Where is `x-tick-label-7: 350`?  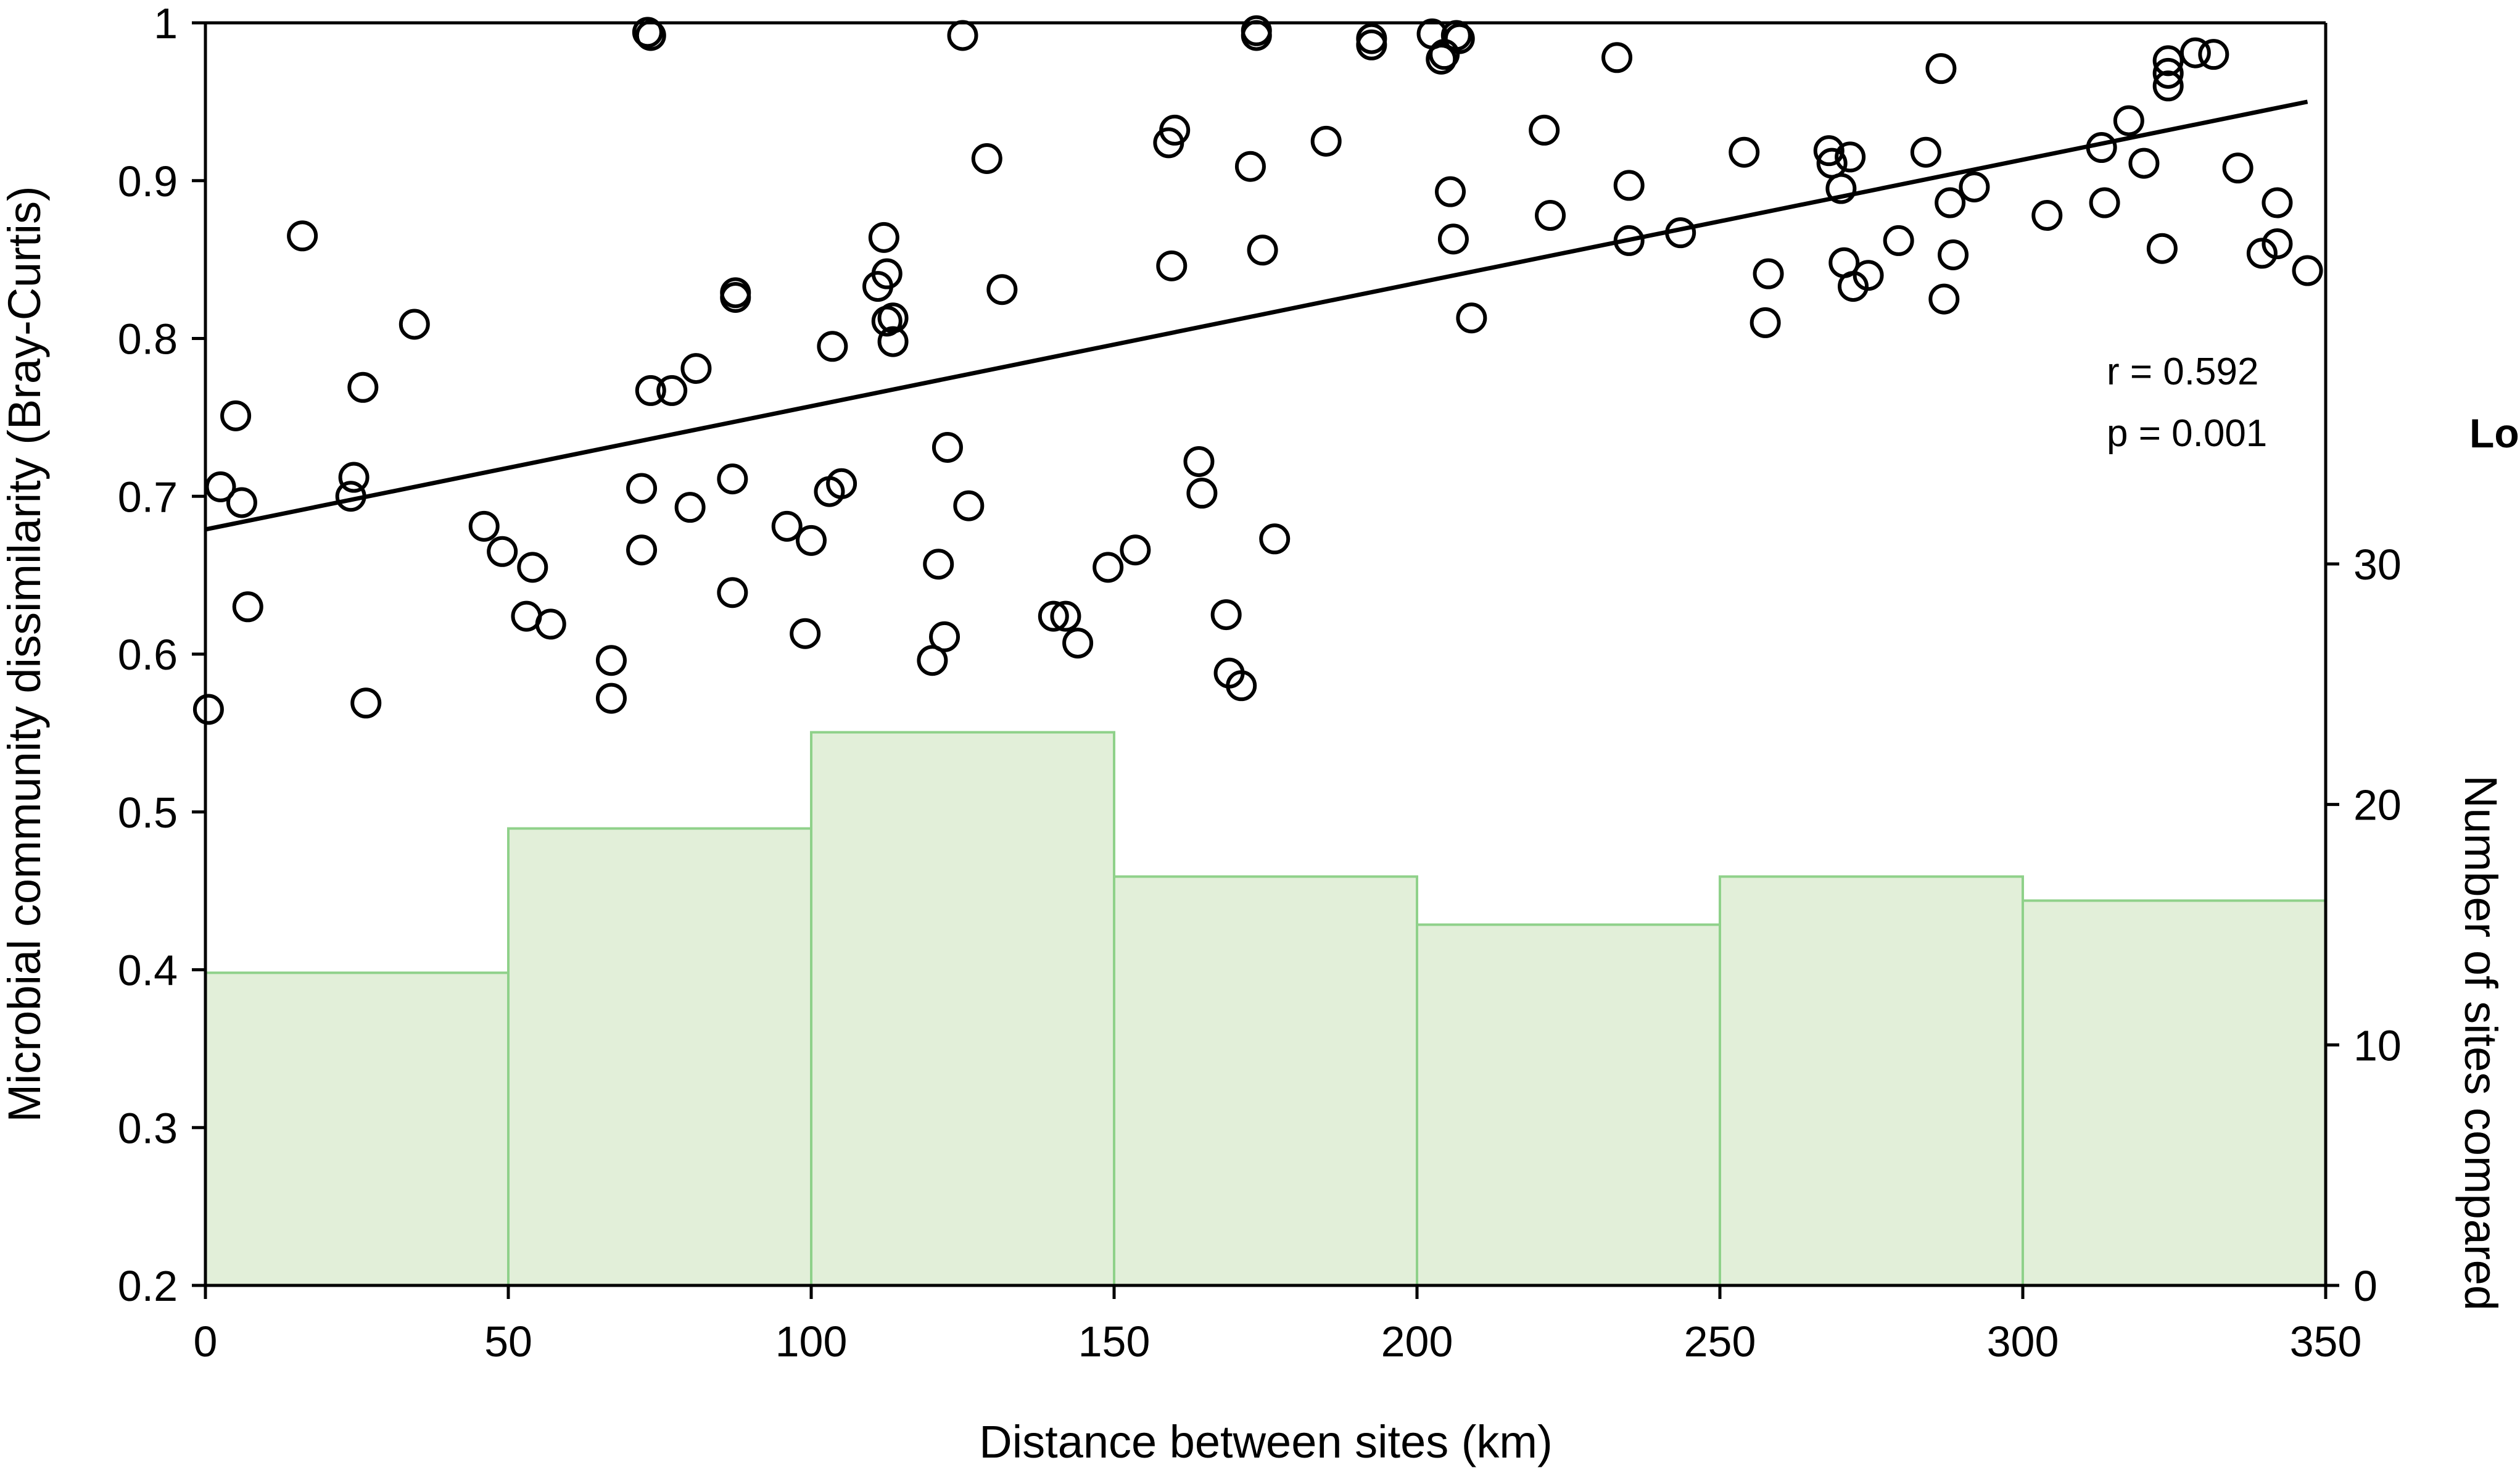
x-tick-label-7: 350 is located at coordinates (2326, 1341).